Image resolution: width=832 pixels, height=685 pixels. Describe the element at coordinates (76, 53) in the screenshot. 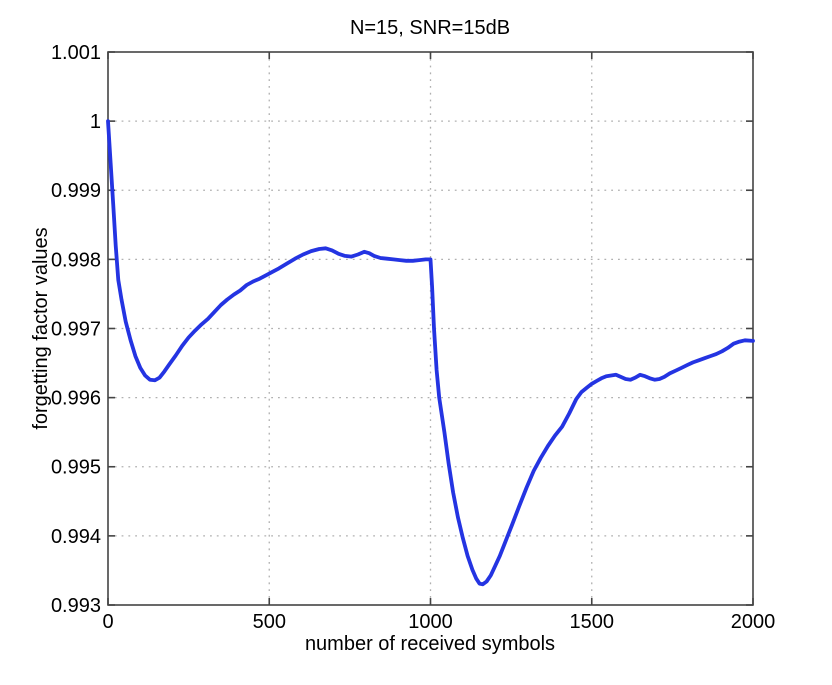

I see `y-tick-label: 1.001` at that location.